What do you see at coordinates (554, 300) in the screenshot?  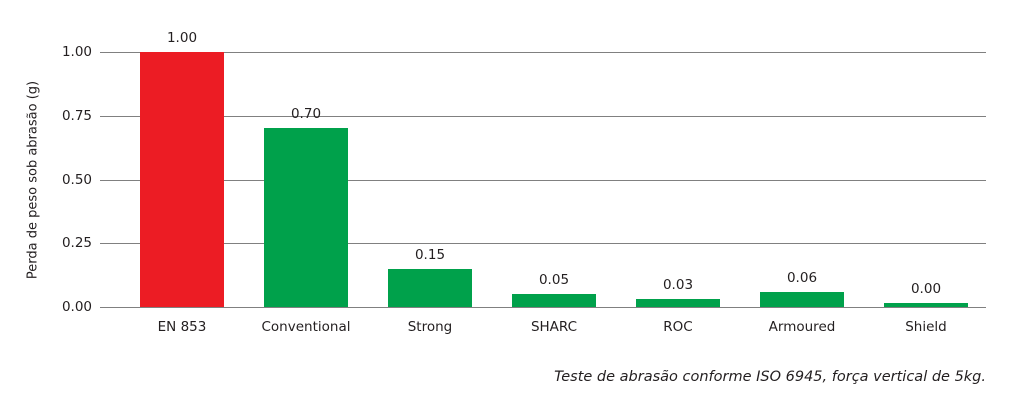 I see `bar-sharc` at bounding box center [554, 300].